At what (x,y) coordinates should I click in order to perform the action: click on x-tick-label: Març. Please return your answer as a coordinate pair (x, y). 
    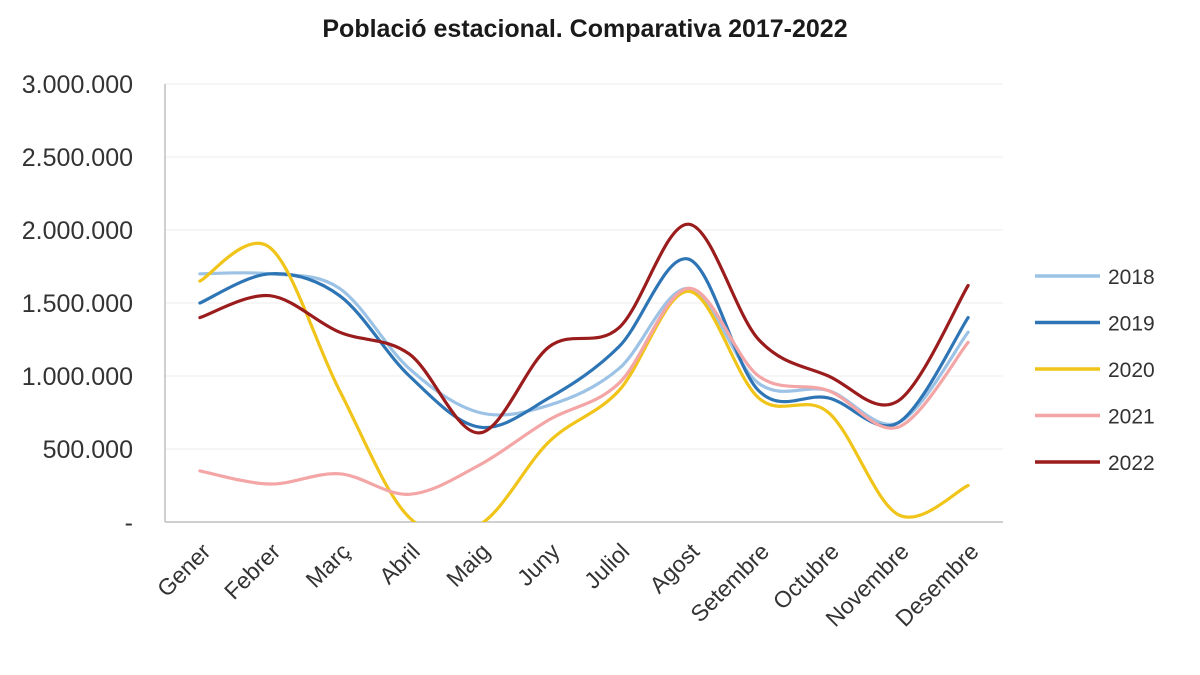
    Looking at the image, I should click on (328, 565).